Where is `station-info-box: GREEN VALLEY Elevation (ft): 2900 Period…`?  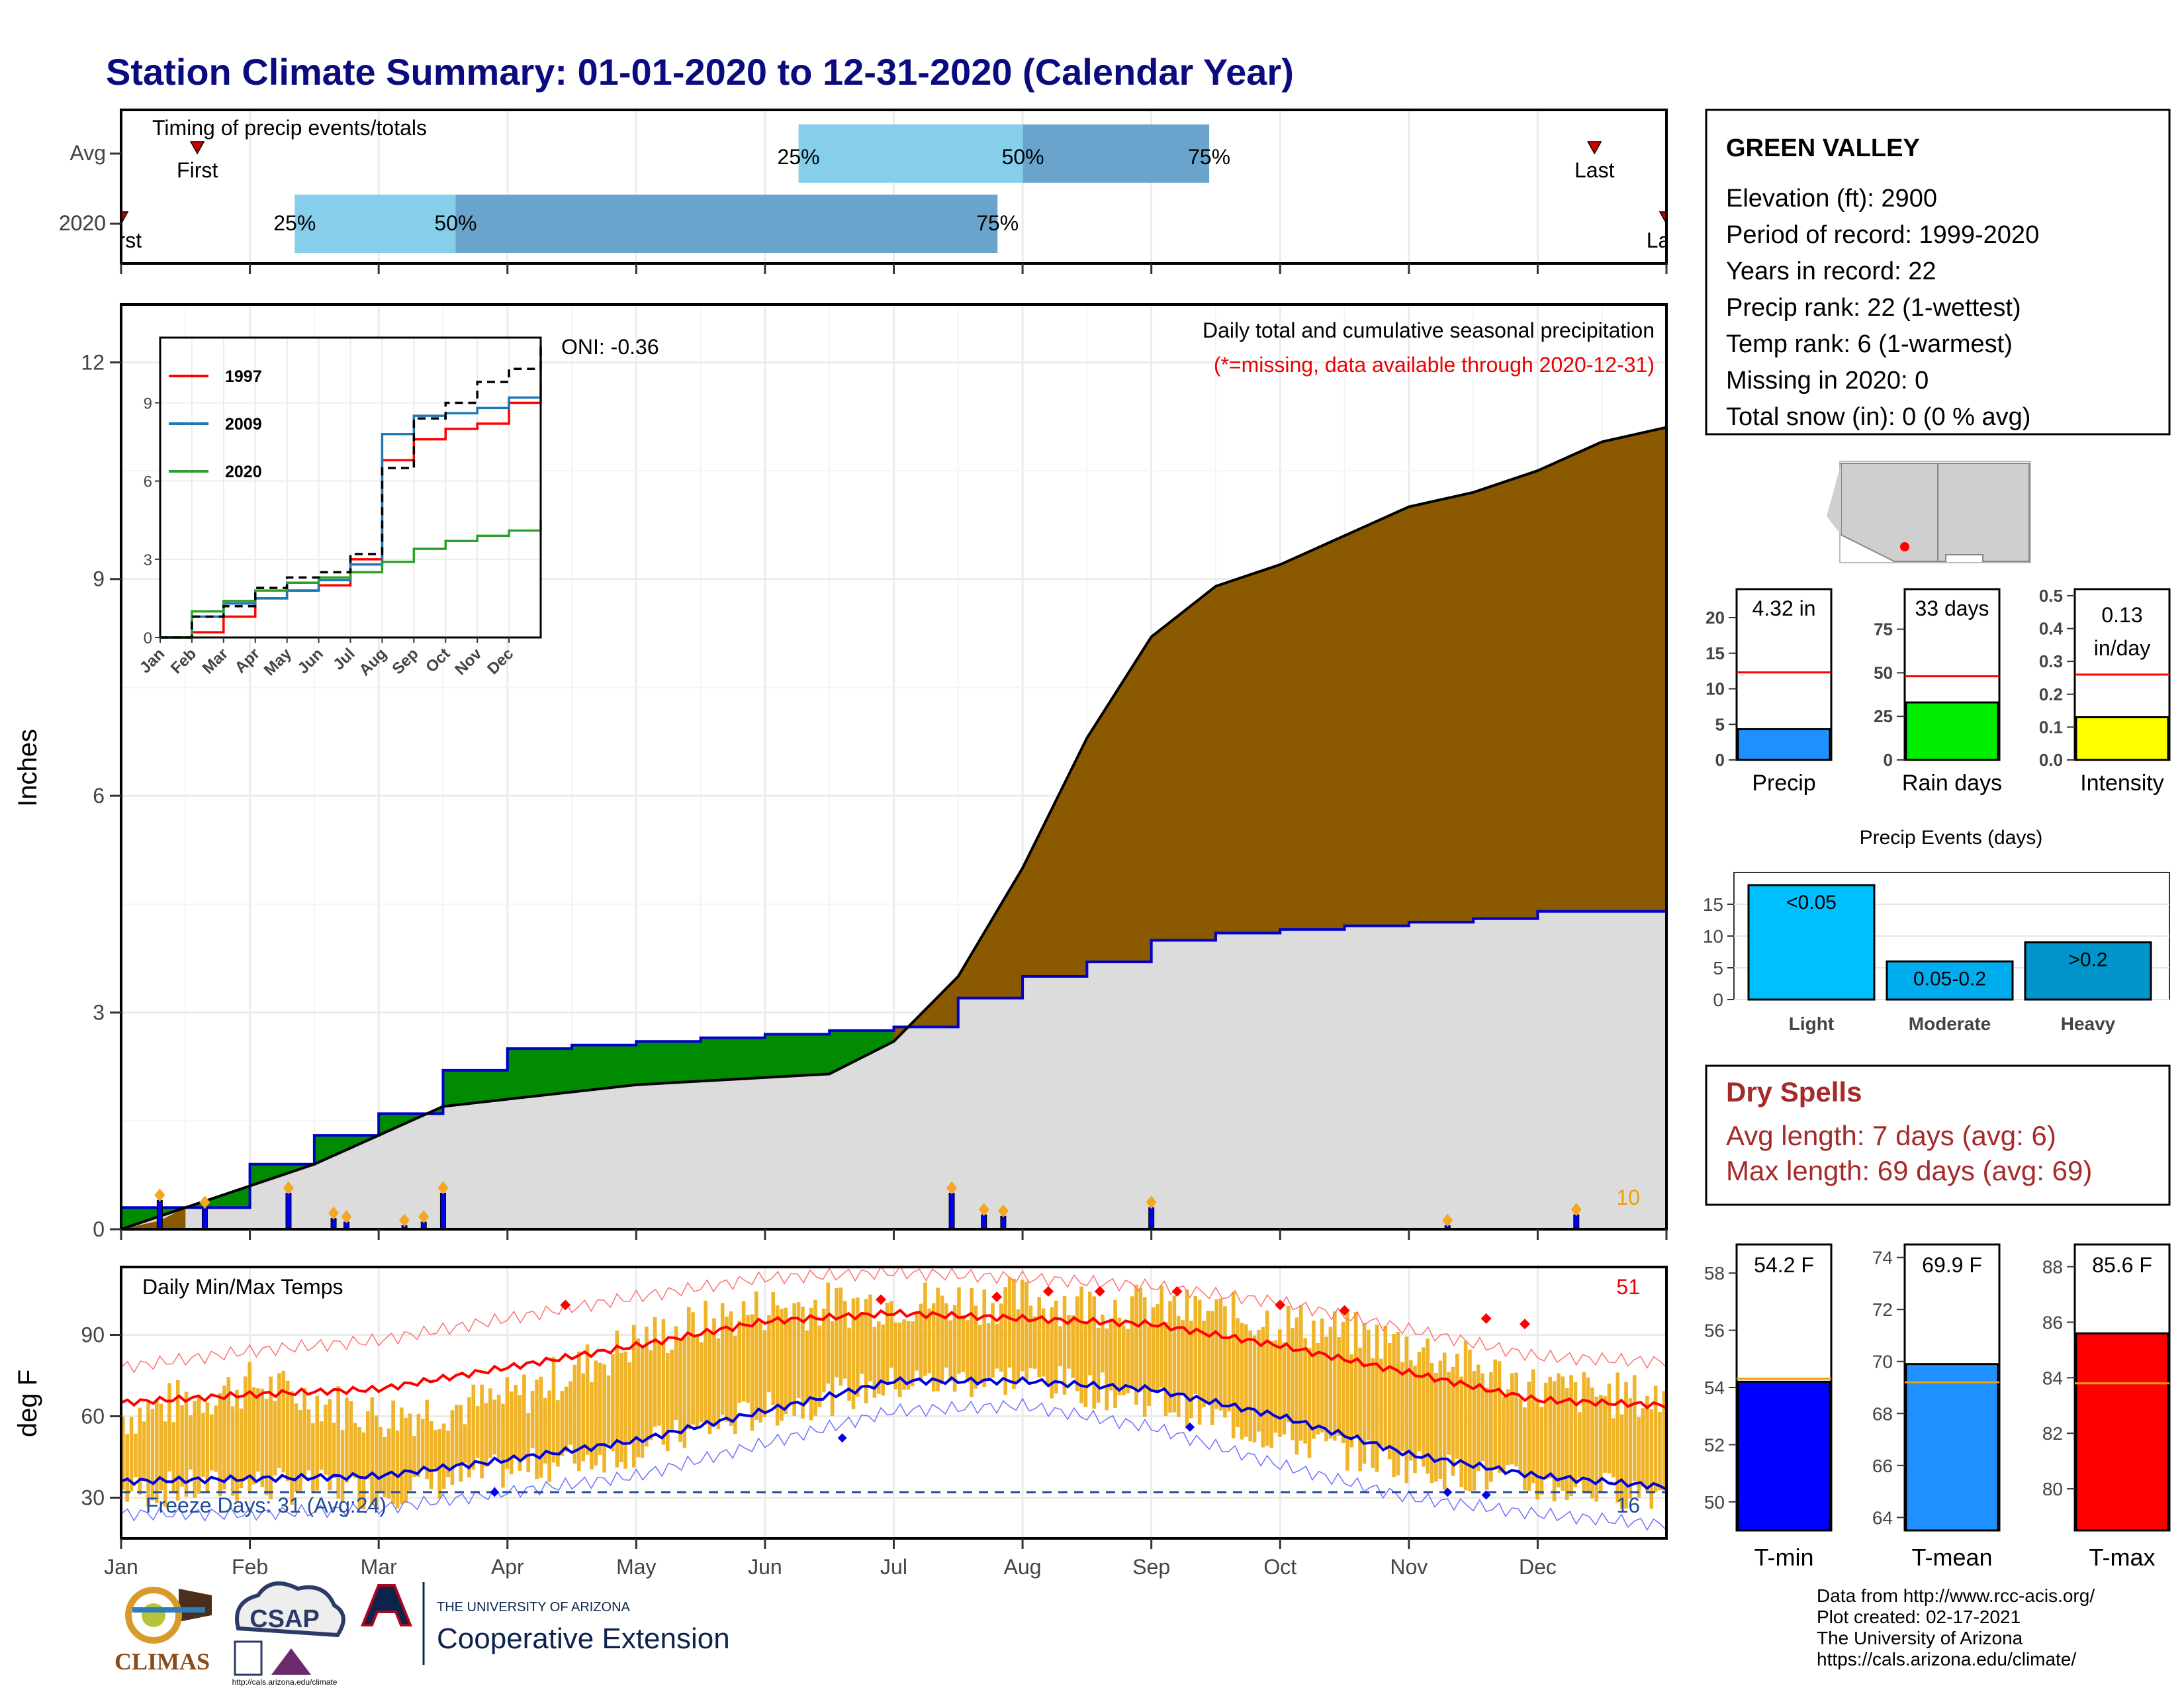 station-info-box: GREEN VALLEY Elevation (ft): 2900 Period… is located at coordinates (1938, 272).